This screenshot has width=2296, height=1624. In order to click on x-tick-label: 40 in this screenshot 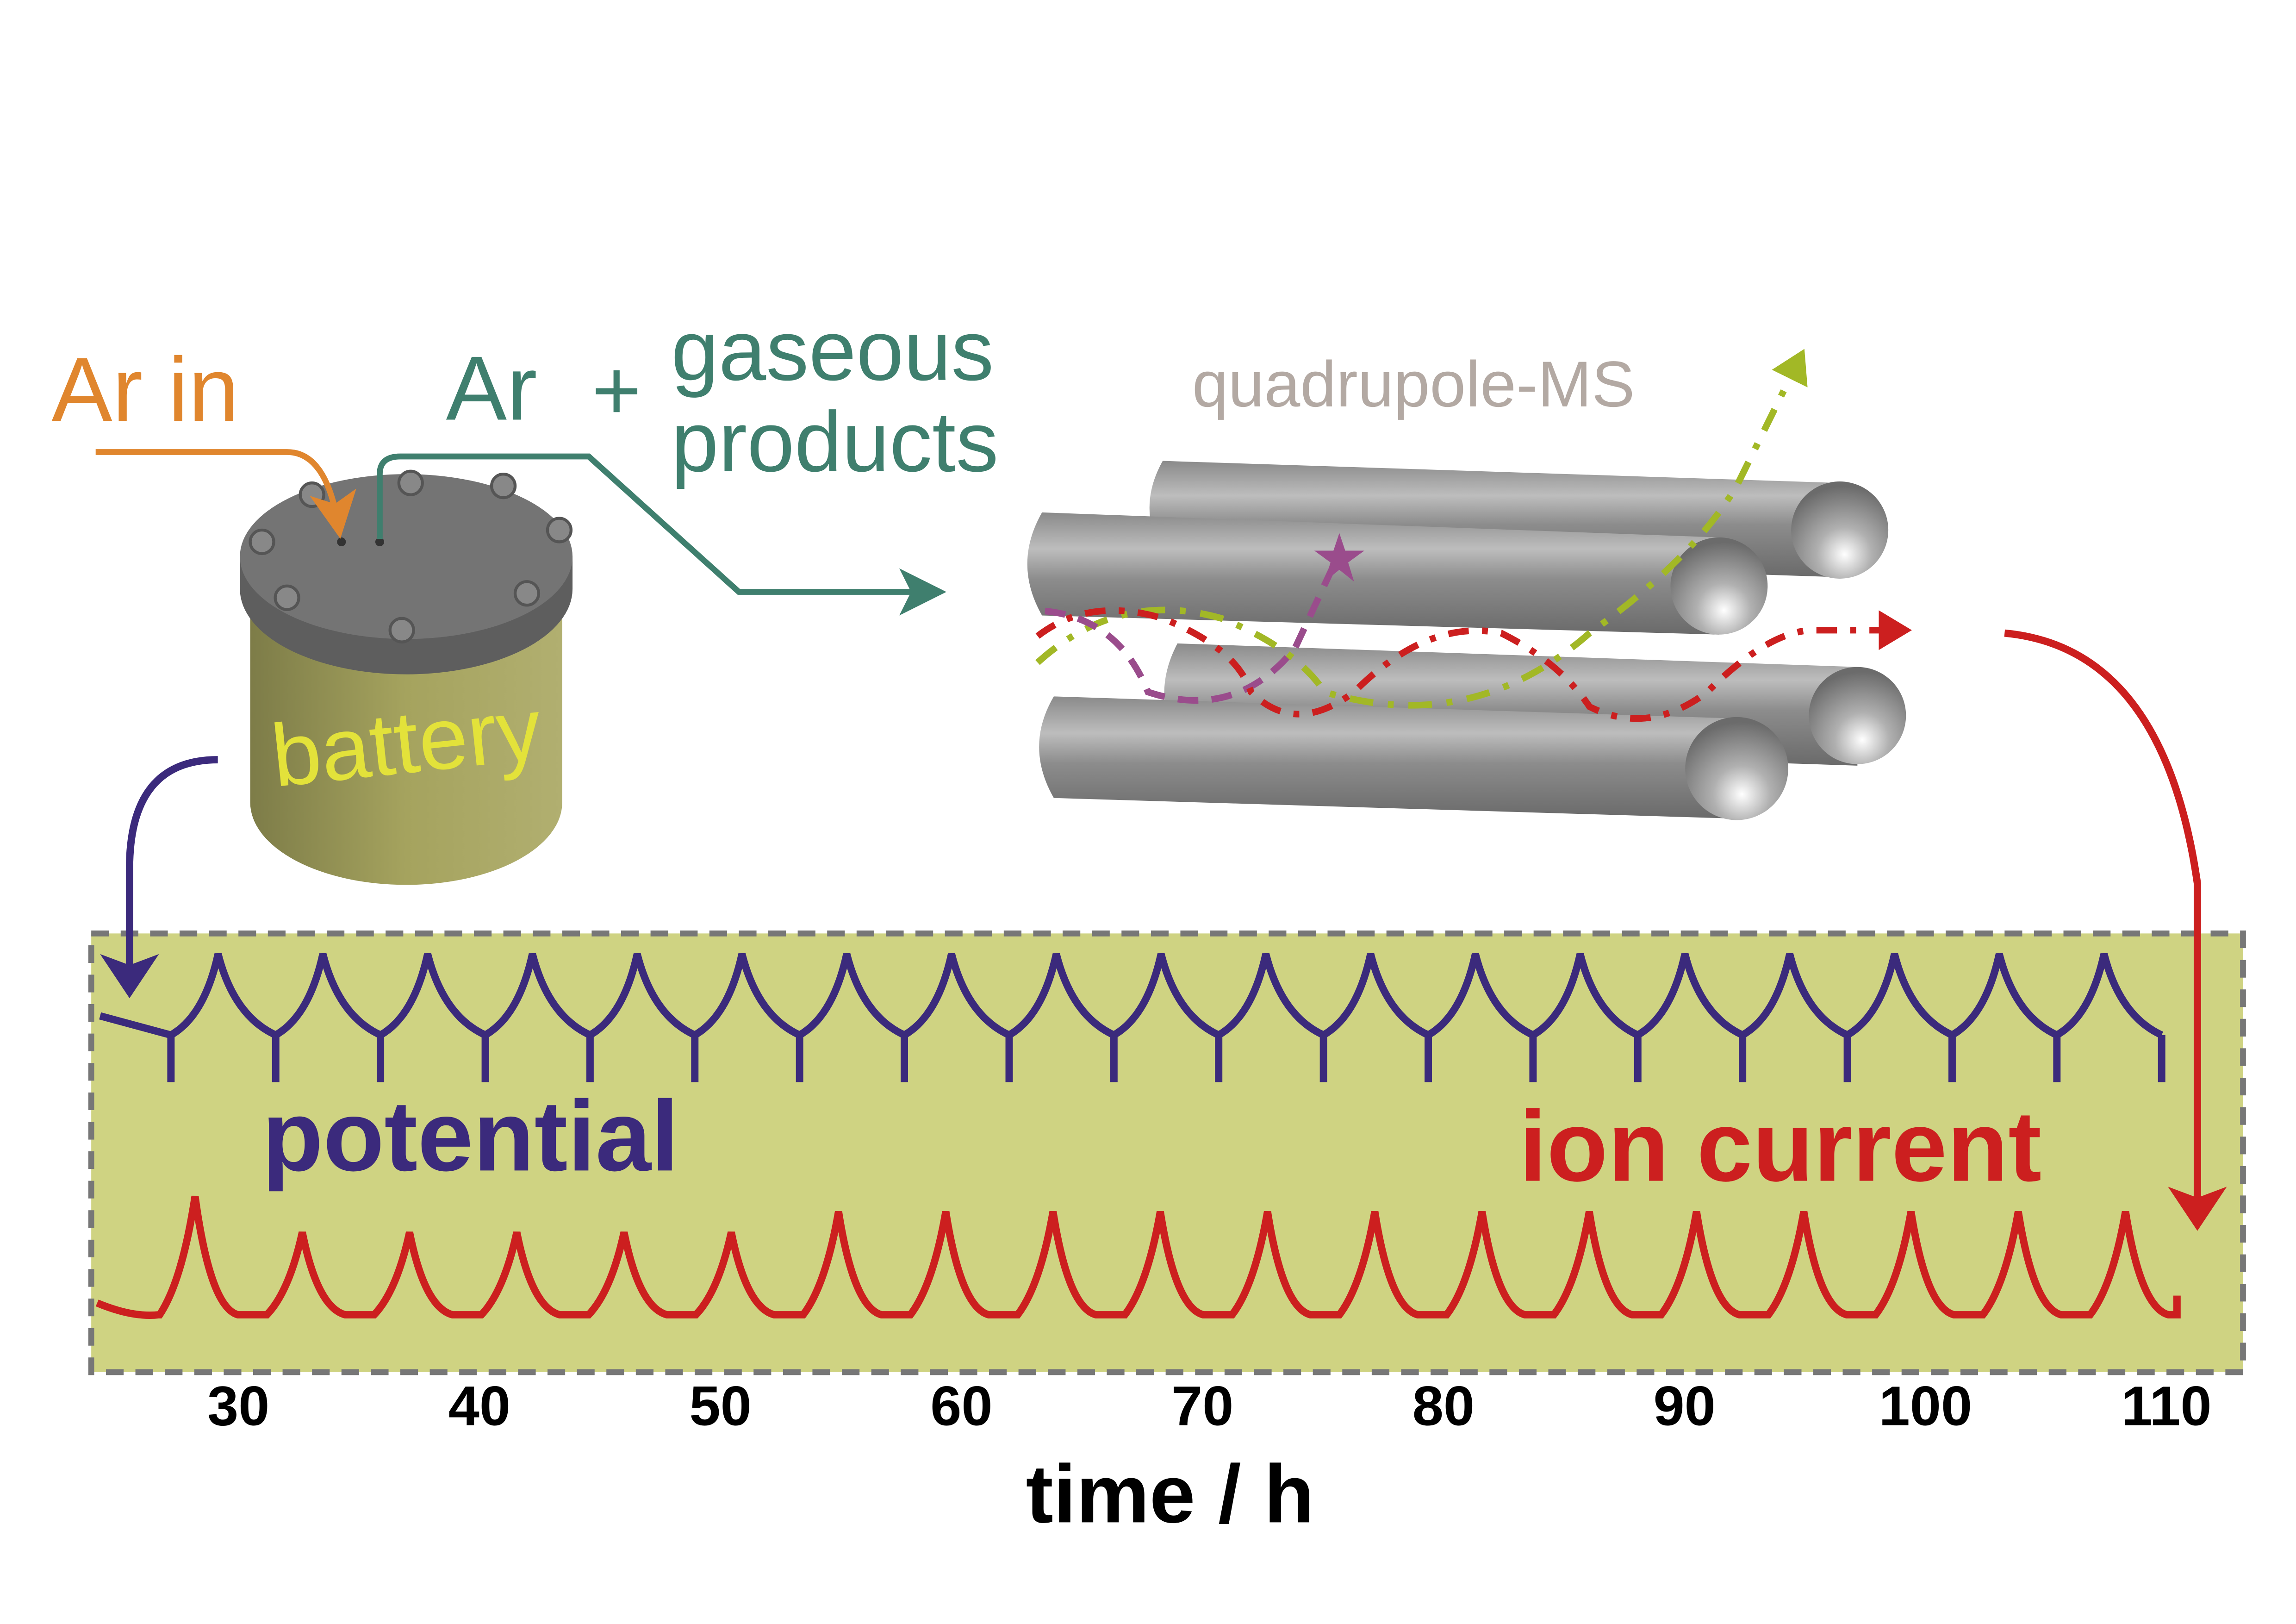, I will do `click(479, 1406)`.